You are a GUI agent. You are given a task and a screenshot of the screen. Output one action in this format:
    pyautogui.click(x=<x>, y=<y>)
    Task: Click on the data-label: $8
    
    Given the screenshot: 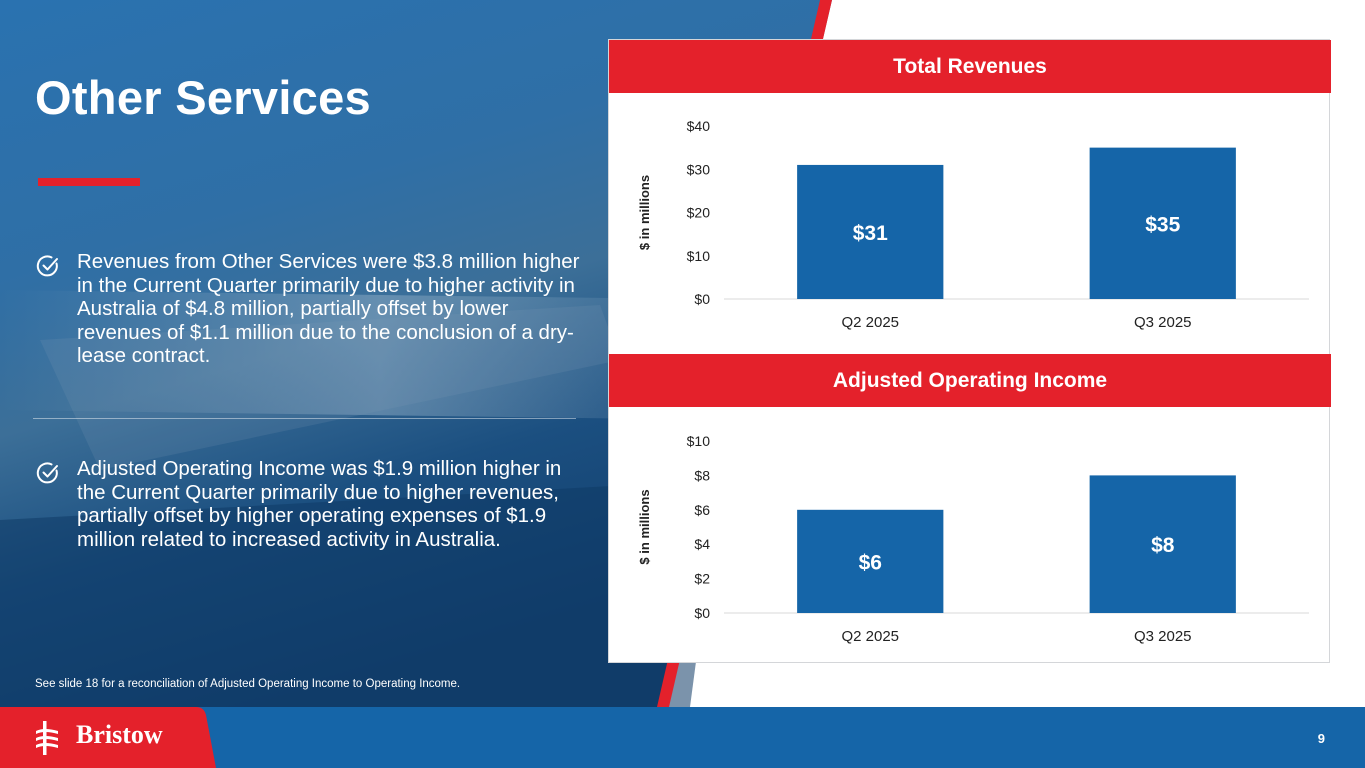 What is the action you would take?
    pyautogui.click(x=1163, y=545)
    